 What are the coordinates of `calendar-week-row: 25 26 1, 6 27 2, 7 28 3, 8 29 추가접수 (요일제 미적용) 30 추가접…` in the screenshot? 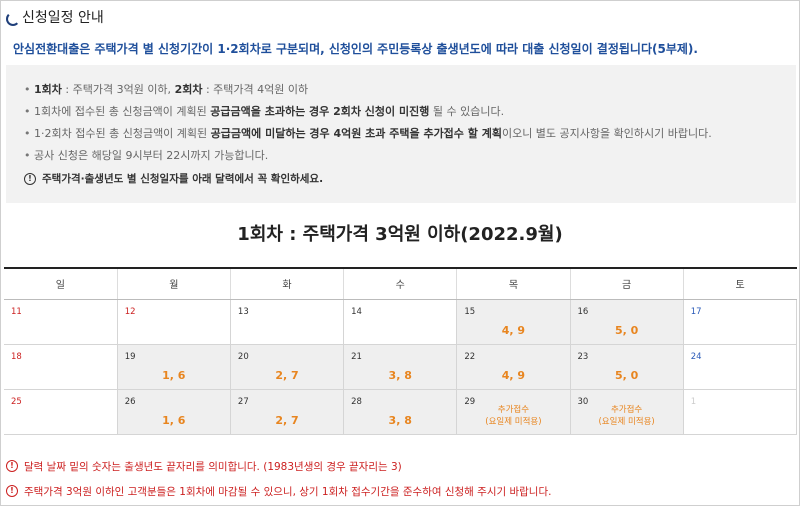 It's located at (401, 411).